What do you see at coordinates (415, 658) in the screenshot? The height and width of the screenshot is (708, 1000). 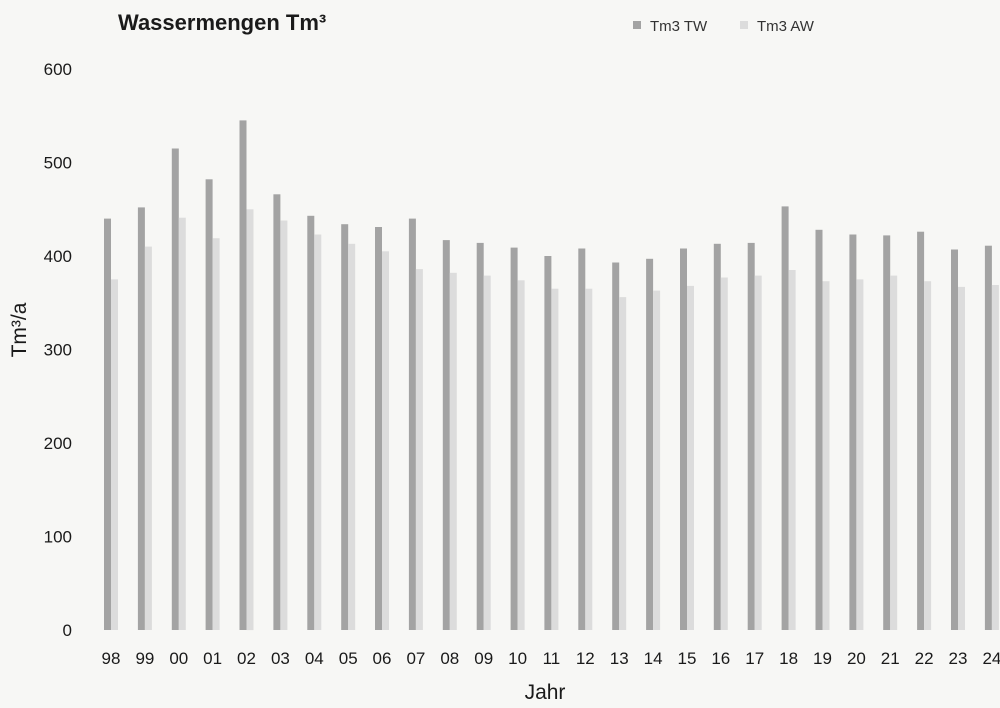 I see `x-tick-label: 07` at bounding box center [415, 658].